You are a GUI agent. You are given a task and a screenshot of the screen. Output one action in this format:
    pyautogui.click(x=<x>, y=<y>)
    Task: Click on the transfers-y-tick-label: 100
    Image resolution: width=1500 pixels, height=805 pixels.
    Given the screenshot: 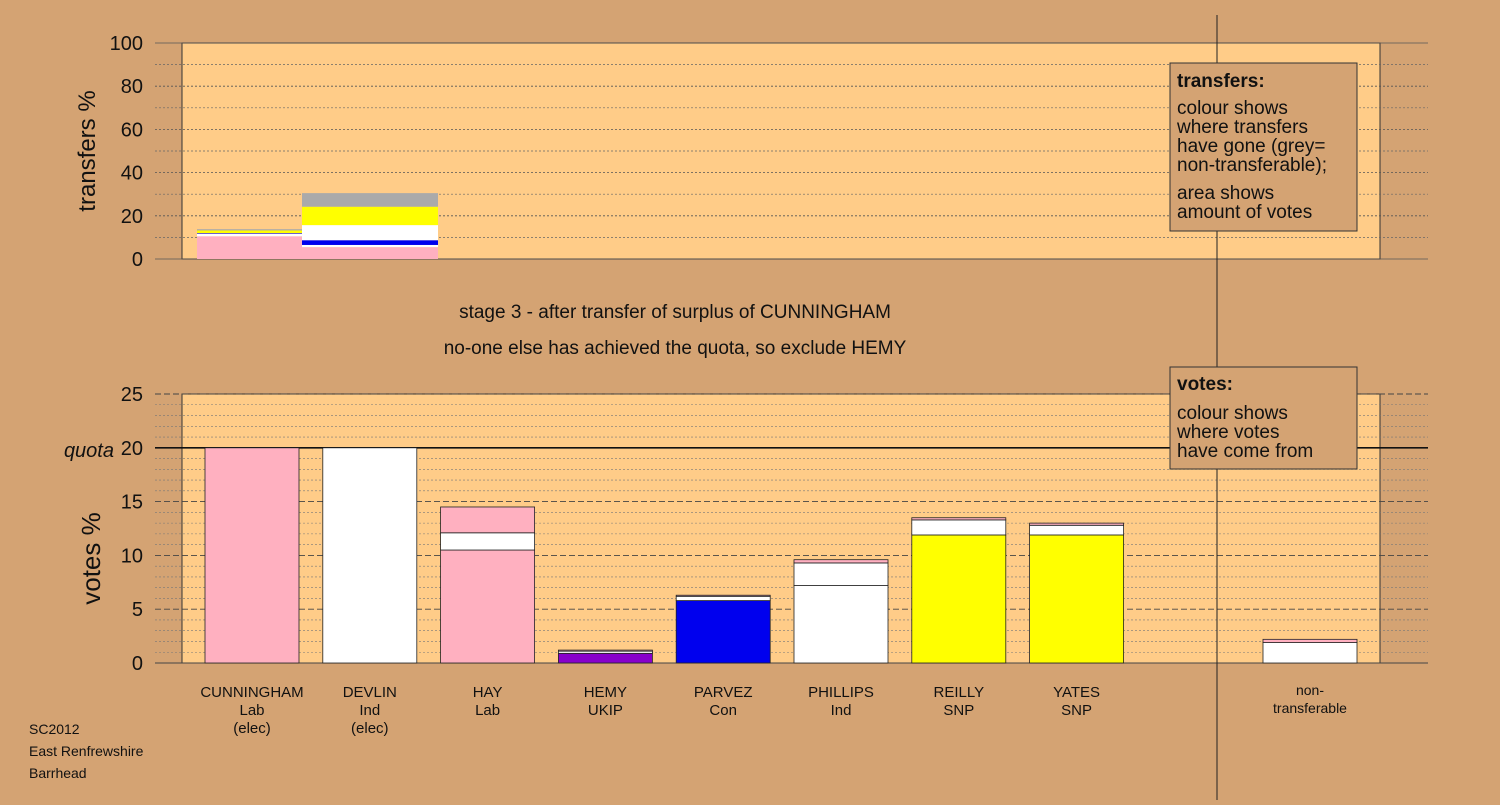 What is the action you would take?
    pyautogui.click(x=126, y=44)
    